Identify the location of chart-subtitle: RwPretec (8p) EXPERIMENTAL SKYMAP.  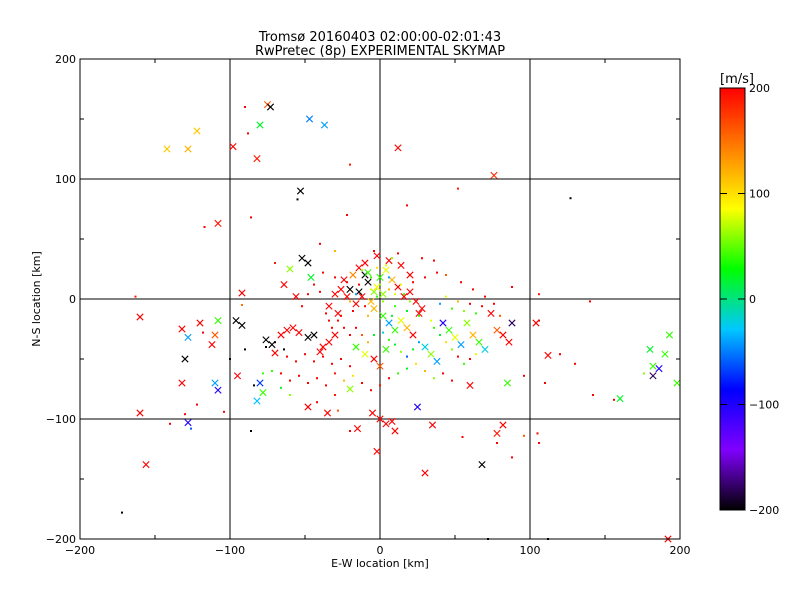
(380, 51).